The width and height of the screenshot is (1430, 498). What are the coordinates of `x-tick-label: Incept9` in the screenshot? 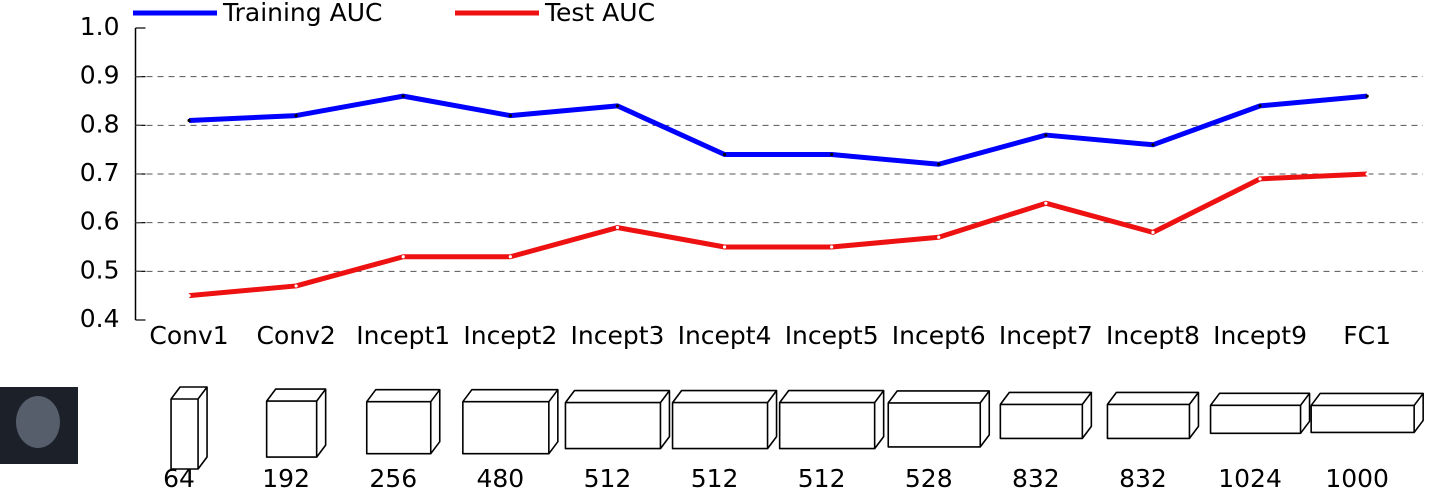 It's located at (1260, 335).